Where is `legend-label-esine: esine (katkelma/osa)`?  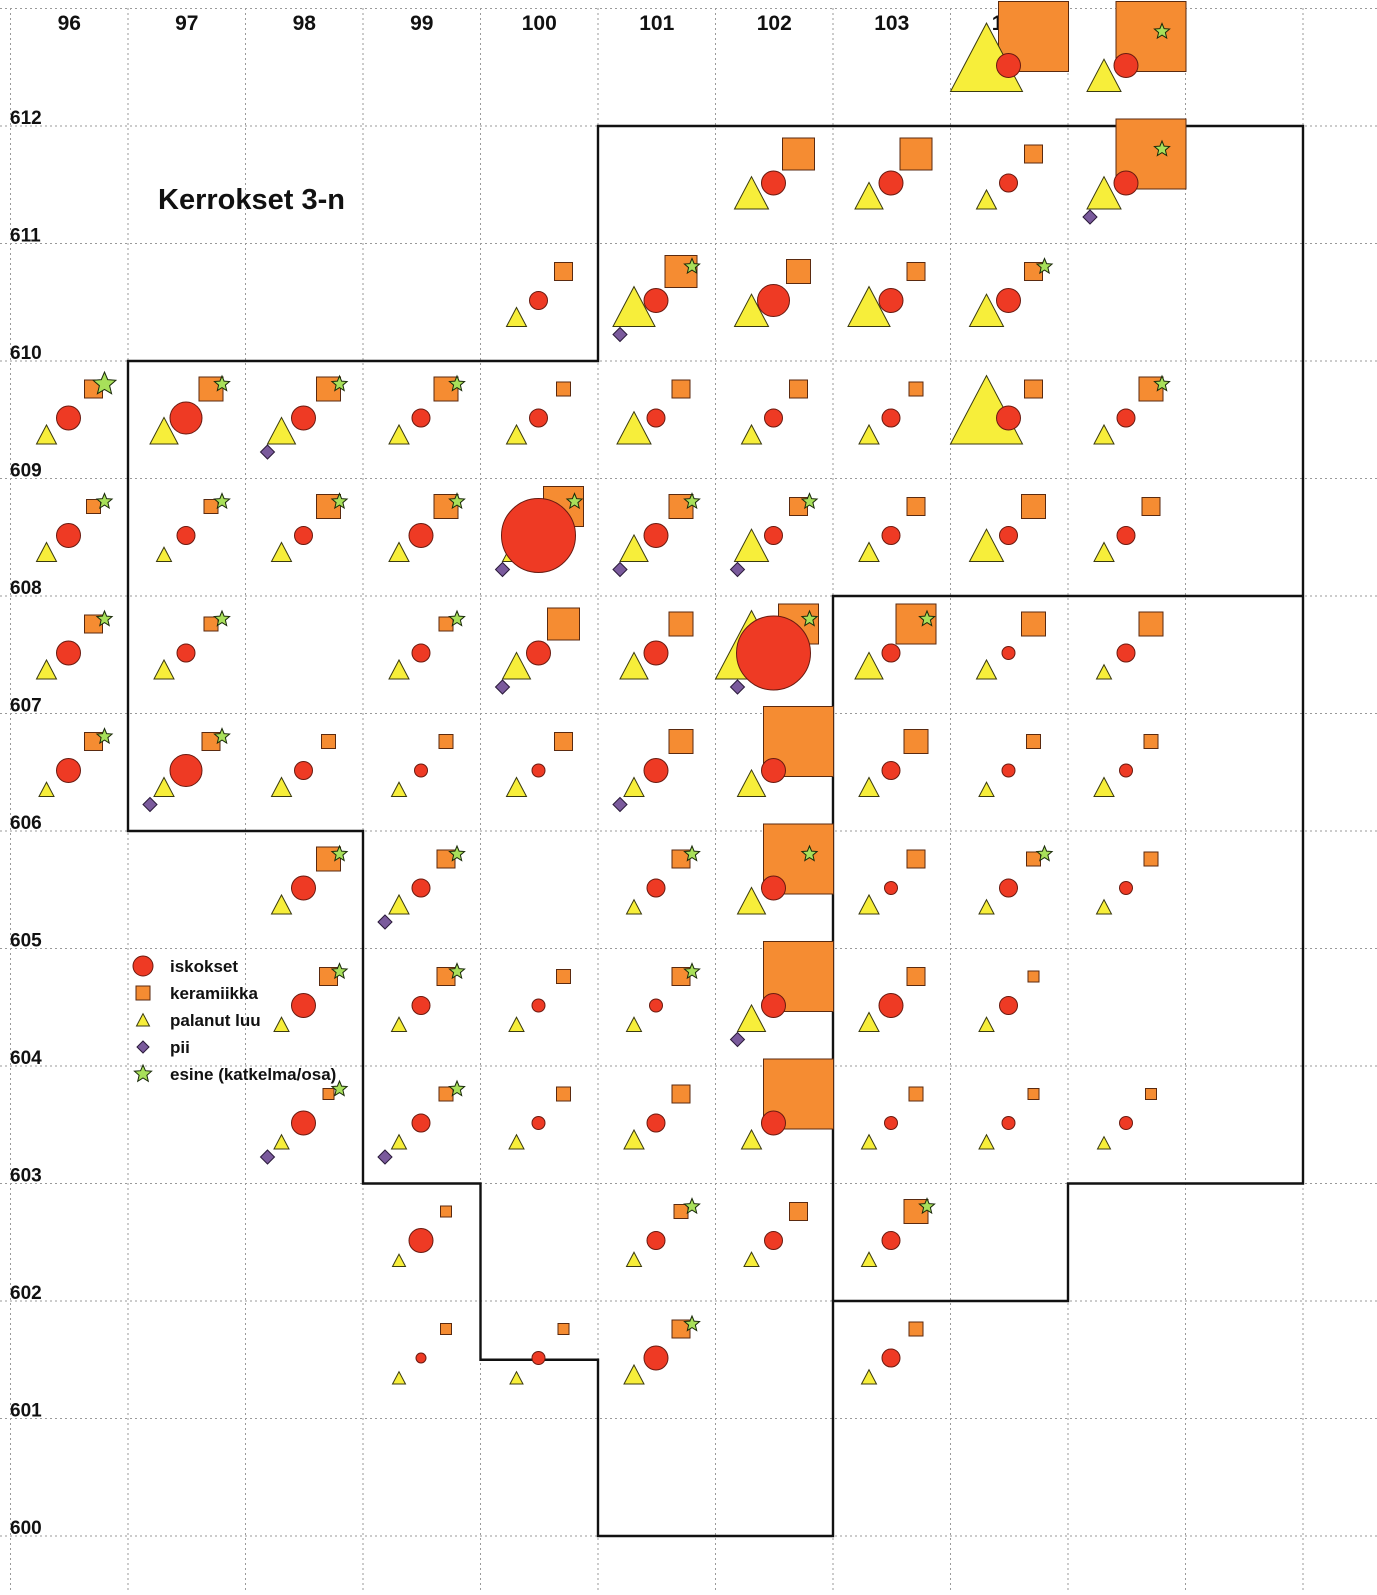
legend-label-esine: esine (katkelma/osa) is located at coordinates (253, 1074).